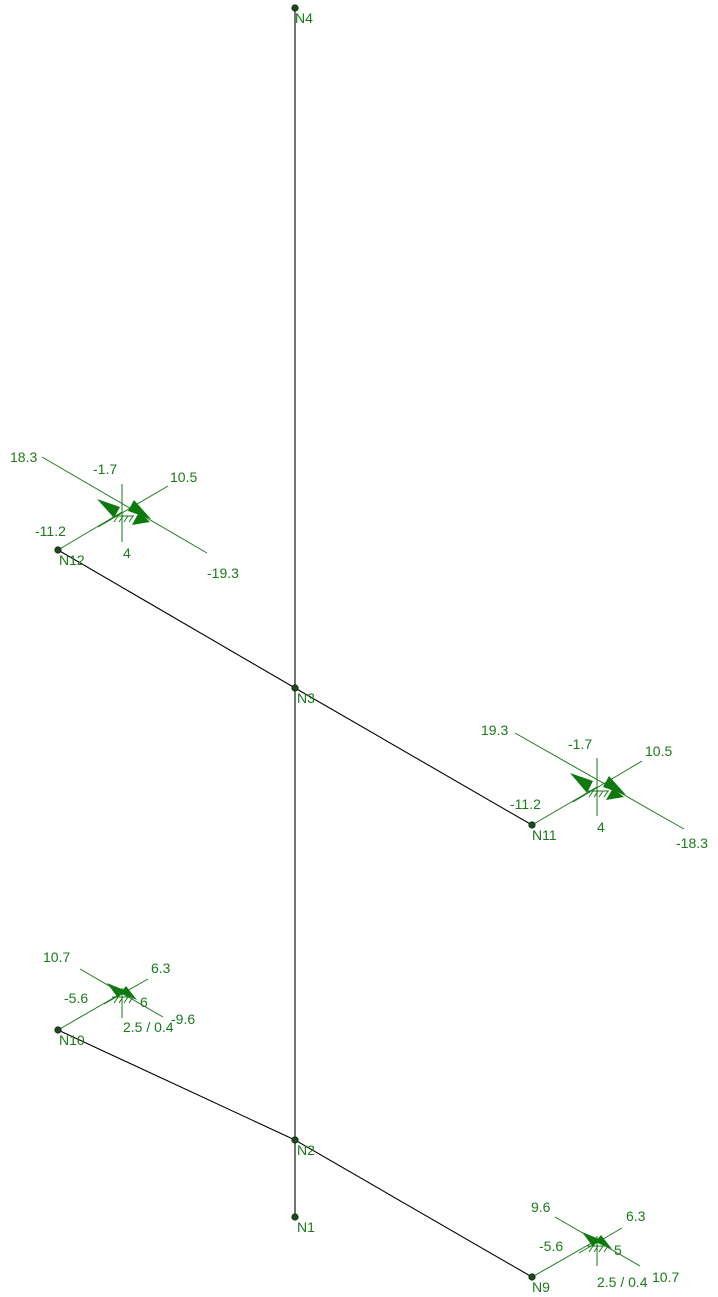  What do you see at coordinates (494, 730) in the screenshot?
I see `reaction-label-upper-left: 19.3` at bounding box center [494, 730].